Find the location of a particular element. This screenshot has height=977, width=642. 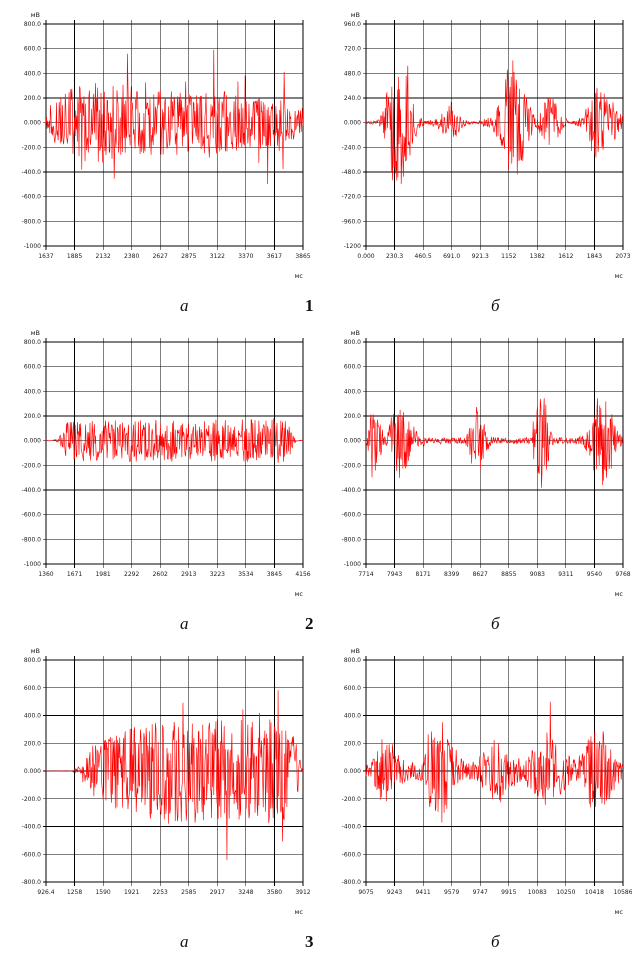

x-tick-label: 2292 is located at coordinates (131, 574).